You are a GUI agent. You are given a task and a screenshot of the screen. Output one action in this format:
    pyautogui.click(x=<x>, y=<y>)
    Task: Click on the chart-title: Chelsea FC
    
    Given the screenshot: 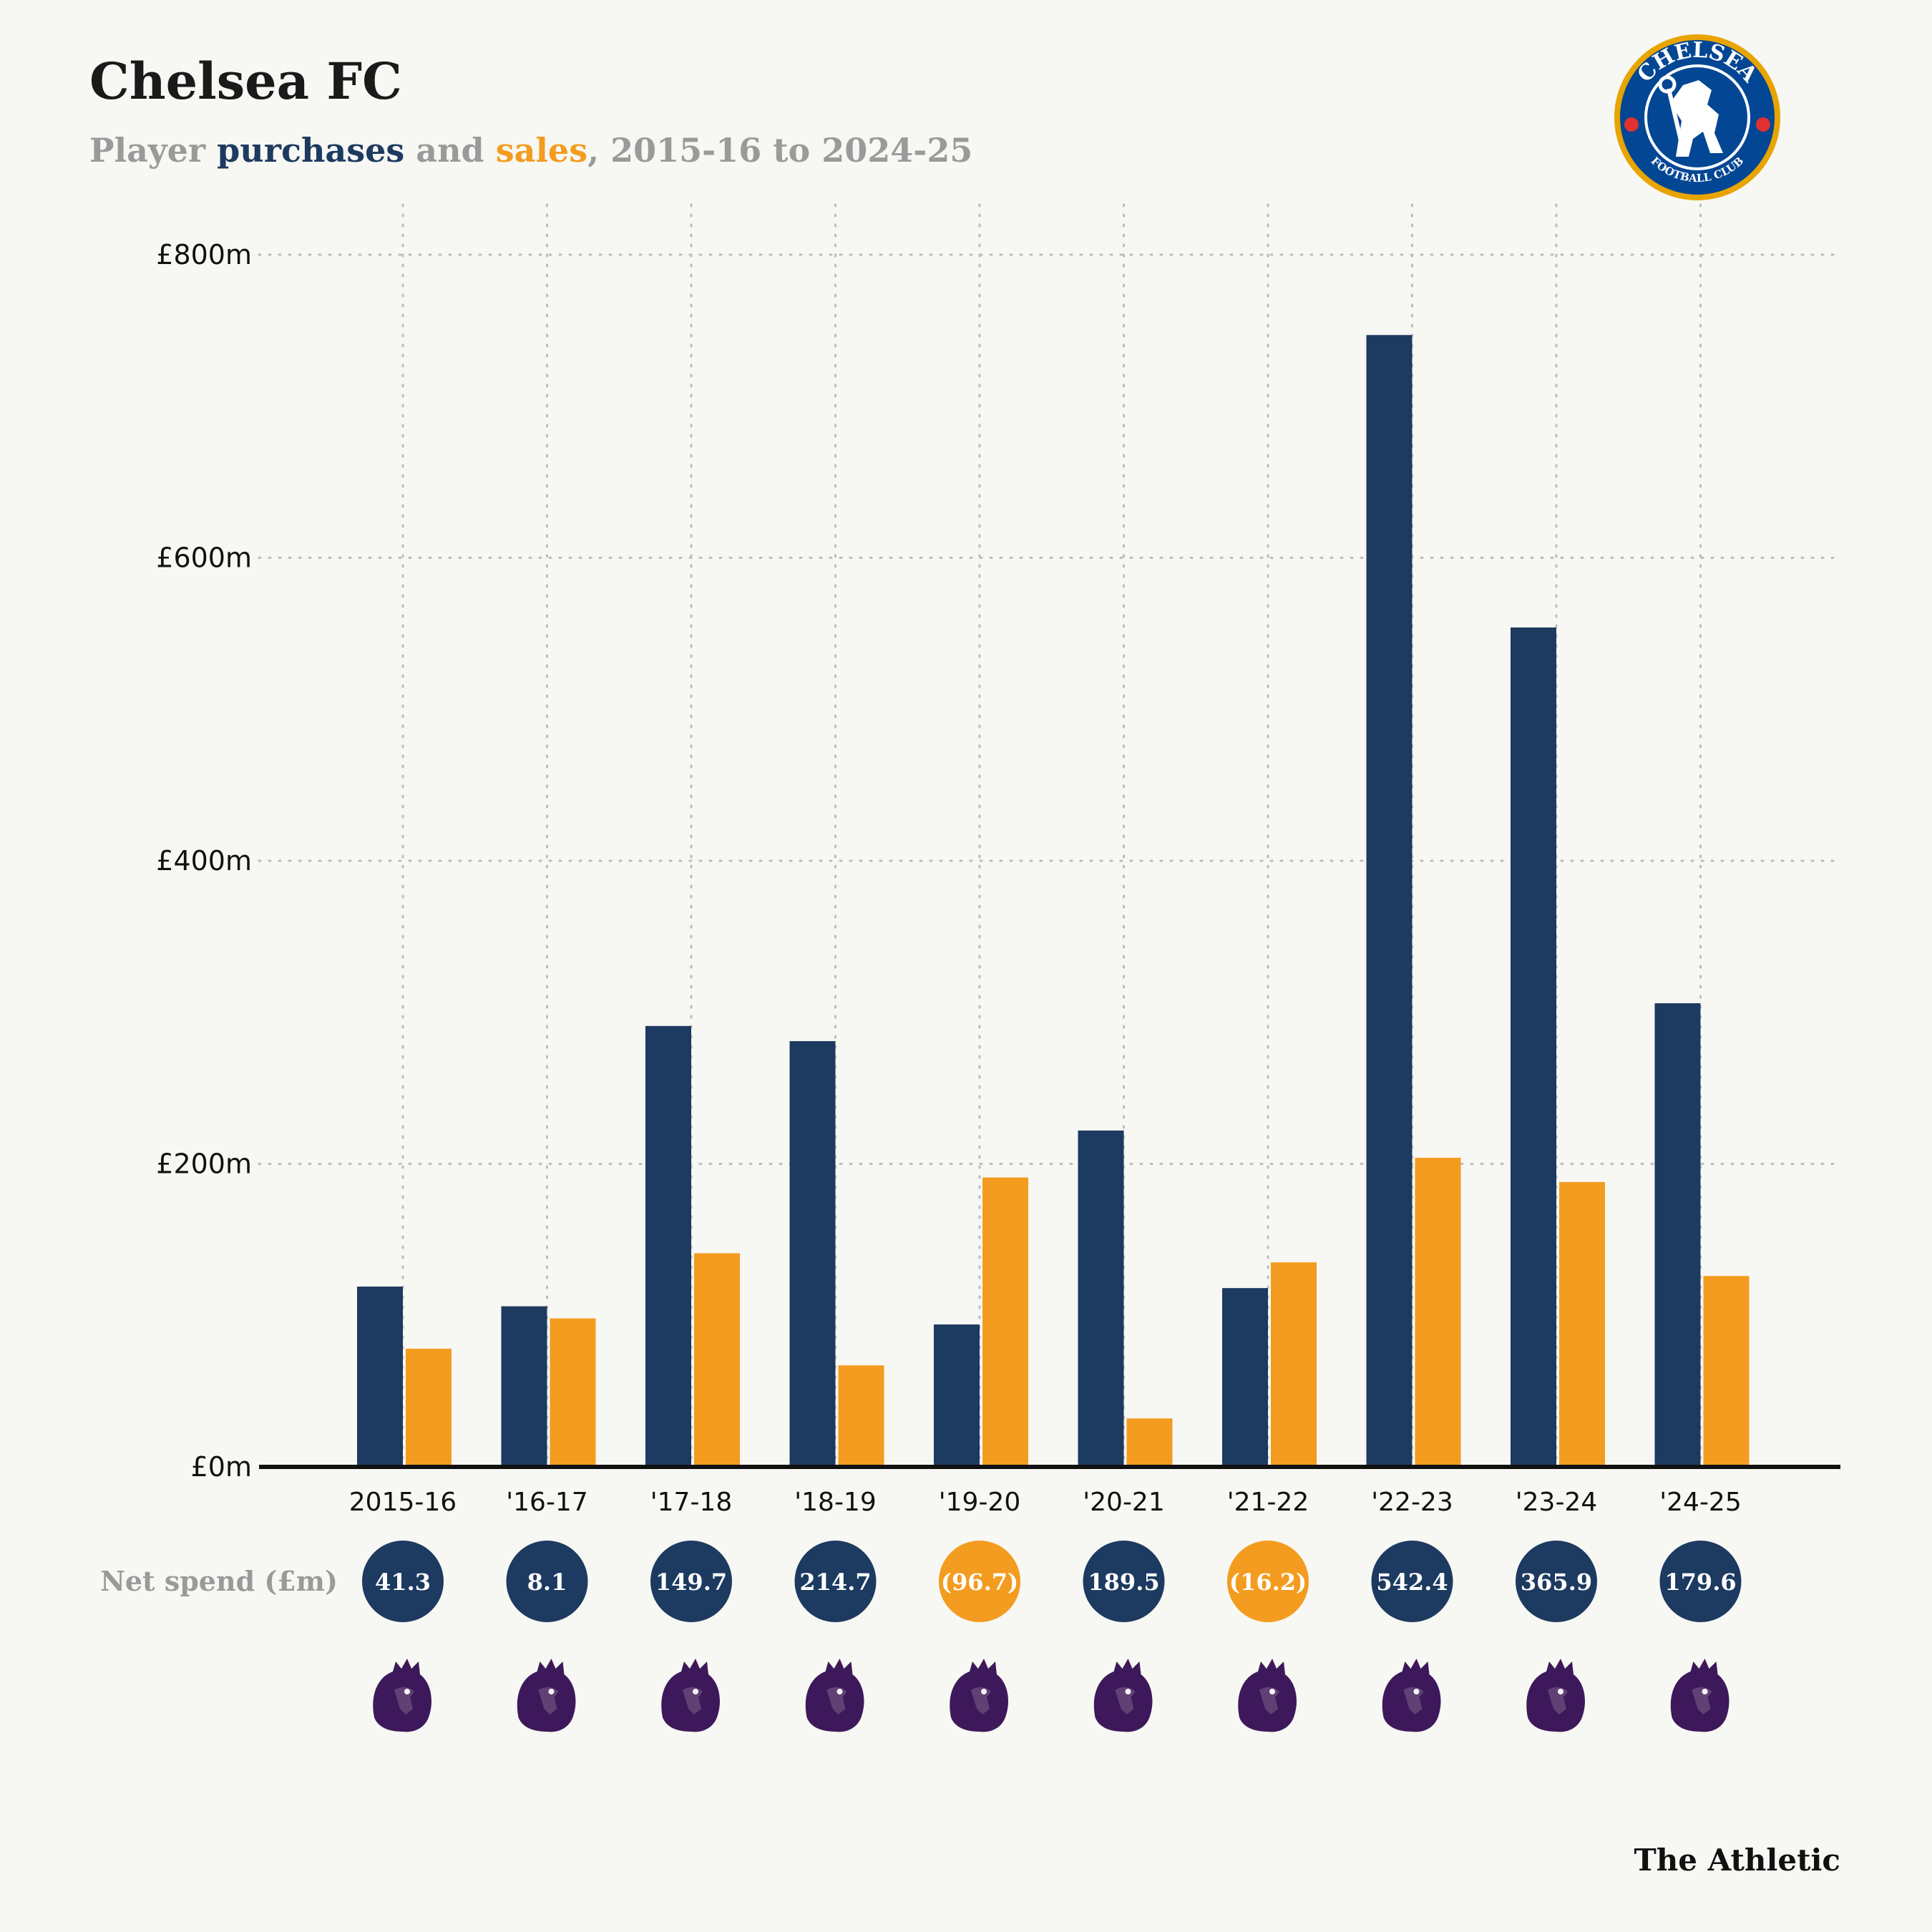 What is the action you would take?
    pyautogui.click(x=245, y=81)
    